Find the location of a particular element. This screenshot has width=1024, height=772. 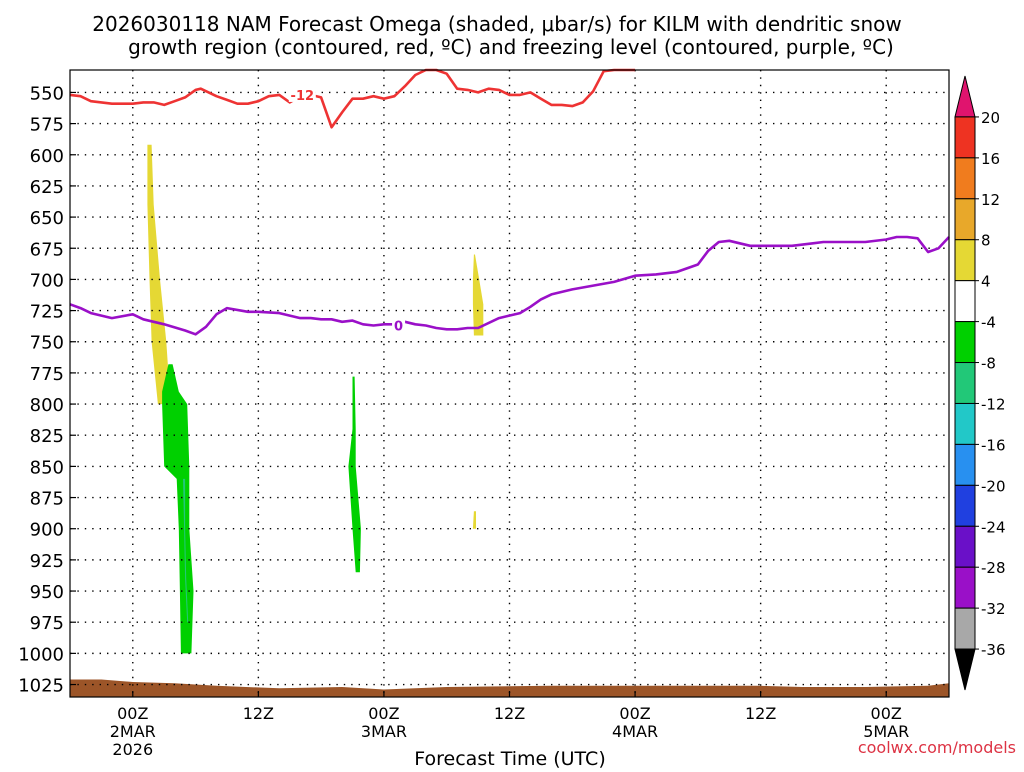

colorbar-label: 20 is located at coordinates (990, 118).